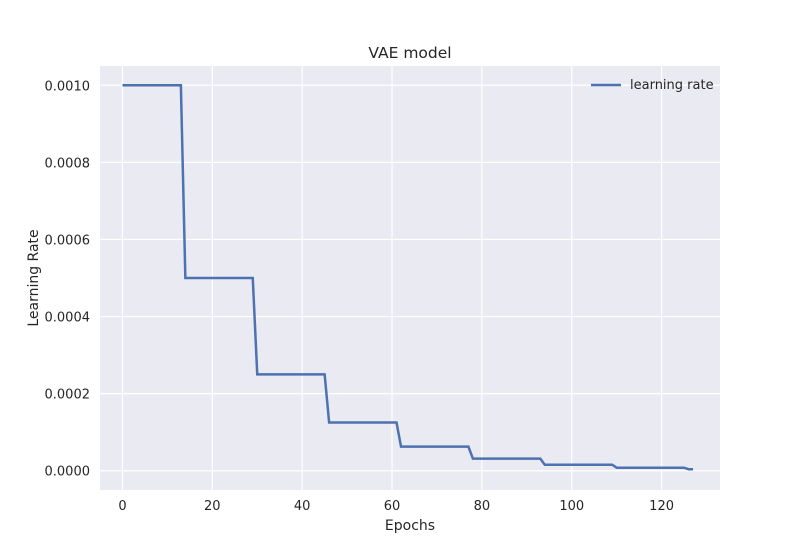  What do you see at coordinates (571, 506) in the screenshot?
I see `x-tick-label: 100` at bounding box center [571, 506].